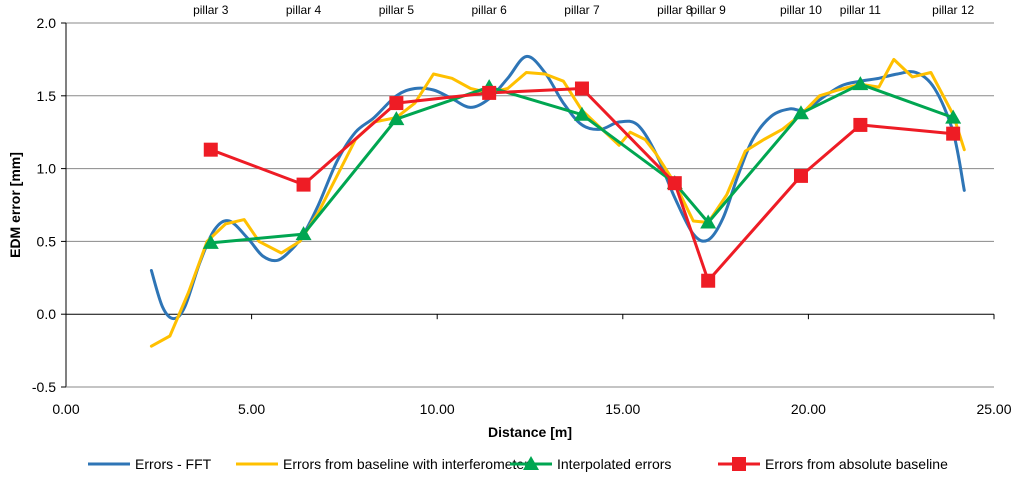  What do you see at coordinates (530, 432) in the screenshot?
I see `x-axis-title: Distance [m]` at bounding box center [530, 432].